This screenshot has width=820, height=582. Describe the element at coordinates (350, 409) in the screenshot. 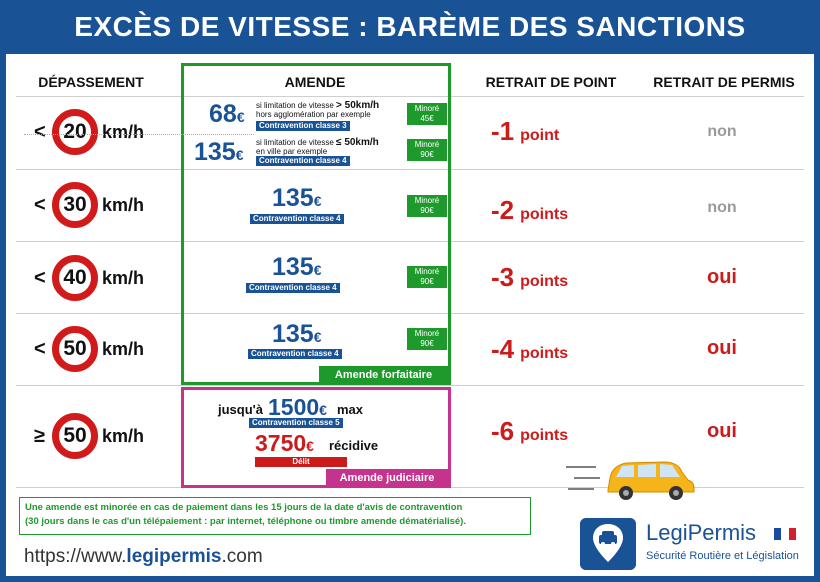

I see `fine-max-label: max` at that location.